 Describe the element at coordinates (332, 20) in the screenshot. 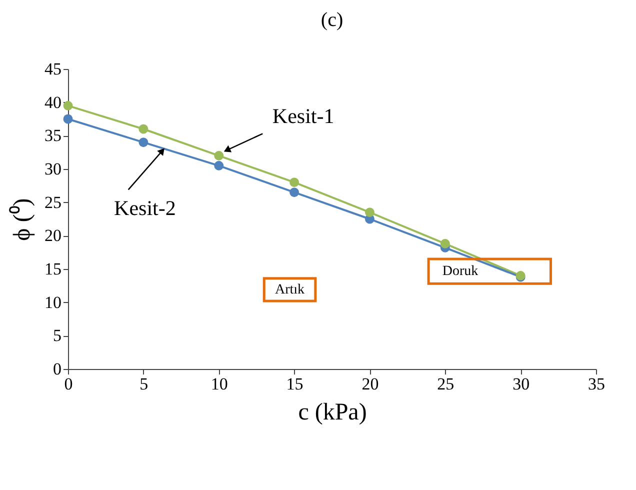

I see `chart-title: (c)` at that location.